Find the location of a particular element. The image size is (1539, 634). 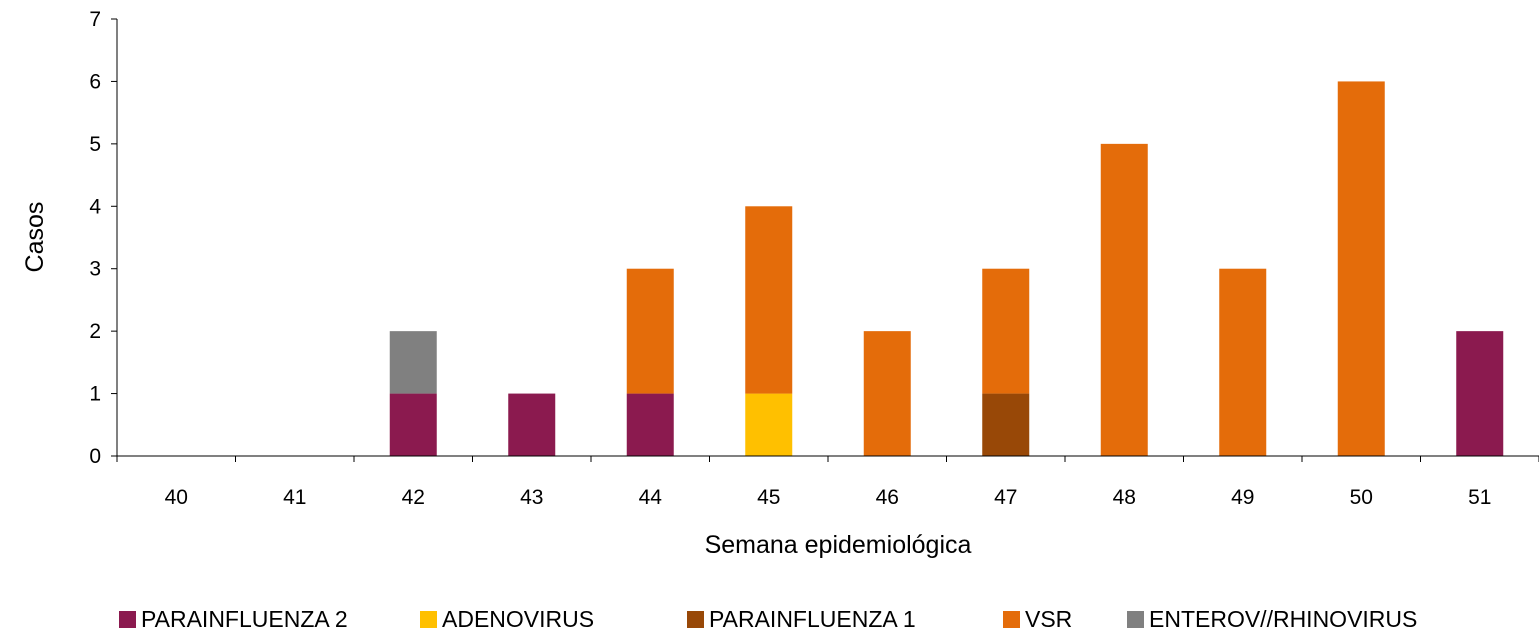

legend-item: PARAINFLUENZA 2 is located at coordinates (233, 619).